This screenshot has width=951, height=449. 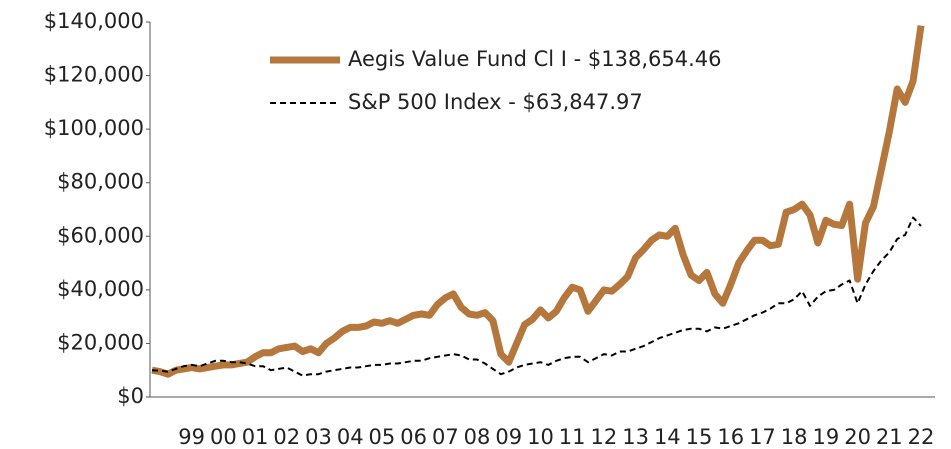 I want to click on x-tick-label: 13, so click(x=635, y=437).